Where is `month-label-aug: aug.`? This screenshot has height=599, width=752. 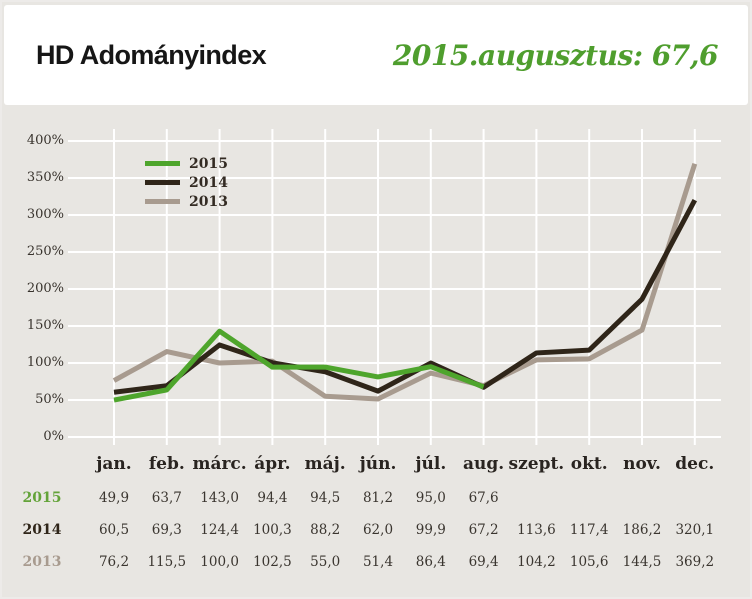 month-label-aug: aug. is located at coordinates (484, 464).